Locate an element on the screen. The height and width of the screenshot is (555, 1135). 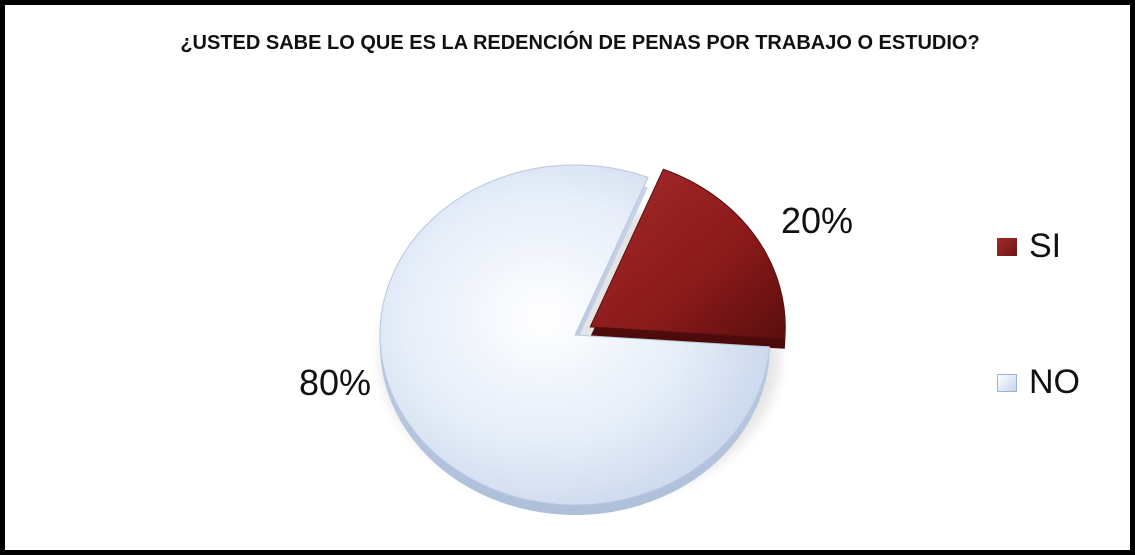
legend-label-no: NO is located at coordinates (1054, 382).